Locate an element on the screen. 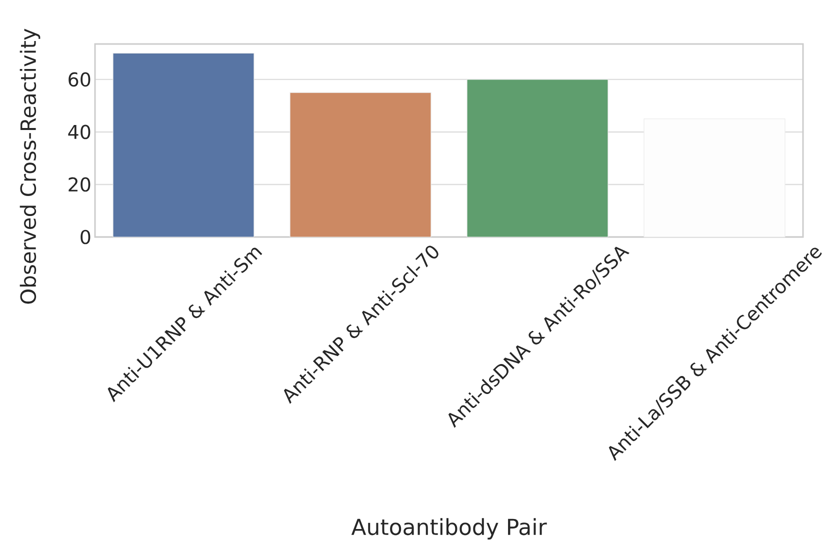 This screenshot has height=555, width=840. y-tick-label: 40 is located at coordinates (79, 132).